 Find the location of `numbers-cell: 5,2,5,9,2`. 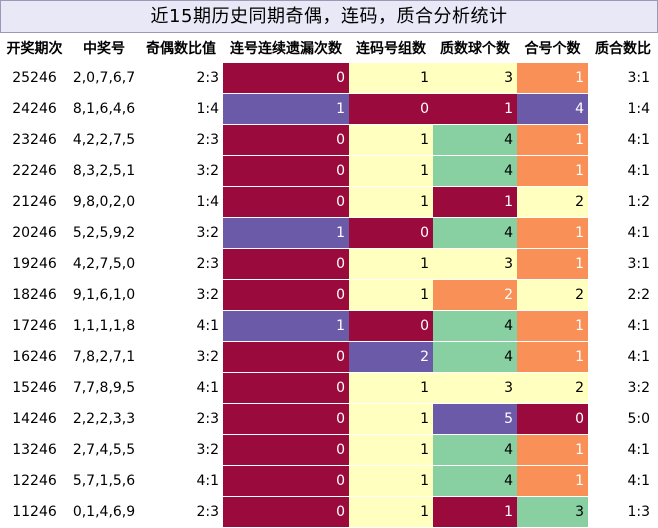

numbers-cell: 5,2,5,9,2 is located at coordinates (104, 233).